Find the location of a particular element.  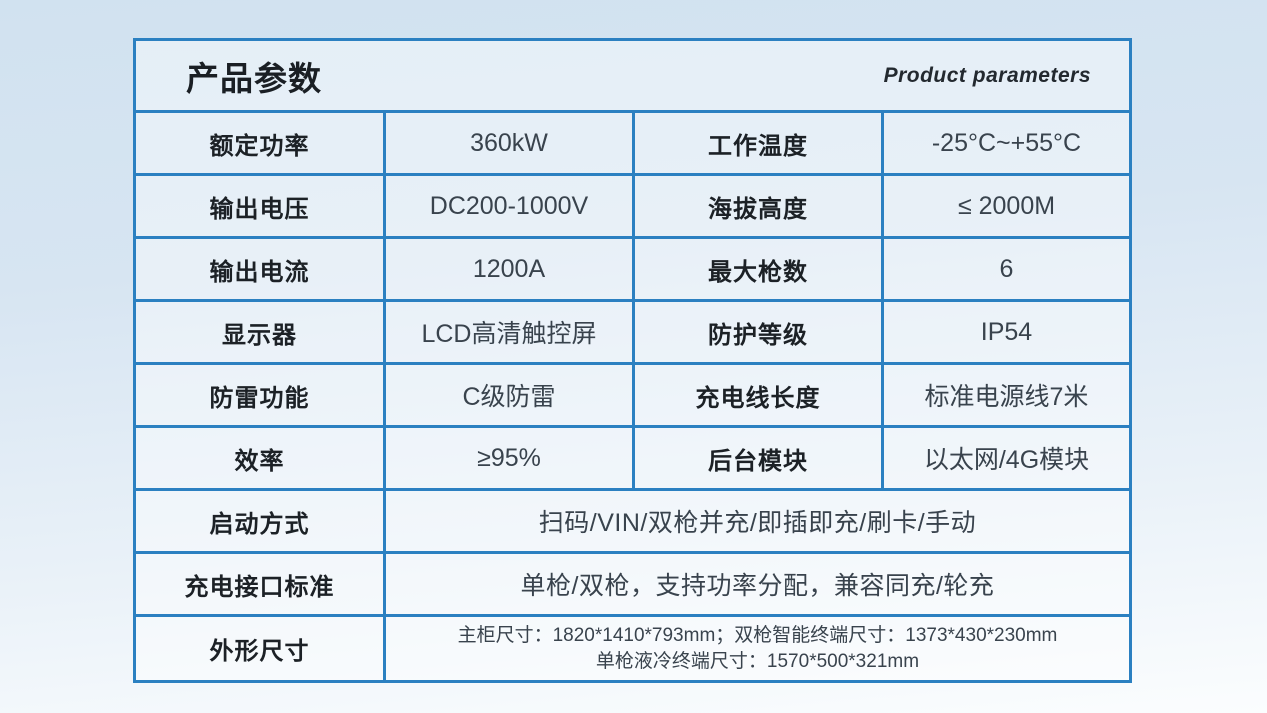

dimensions-value-line2: 单枪液冷终端尺寸：1570*500*321mm is located at coordinates (757, 661).